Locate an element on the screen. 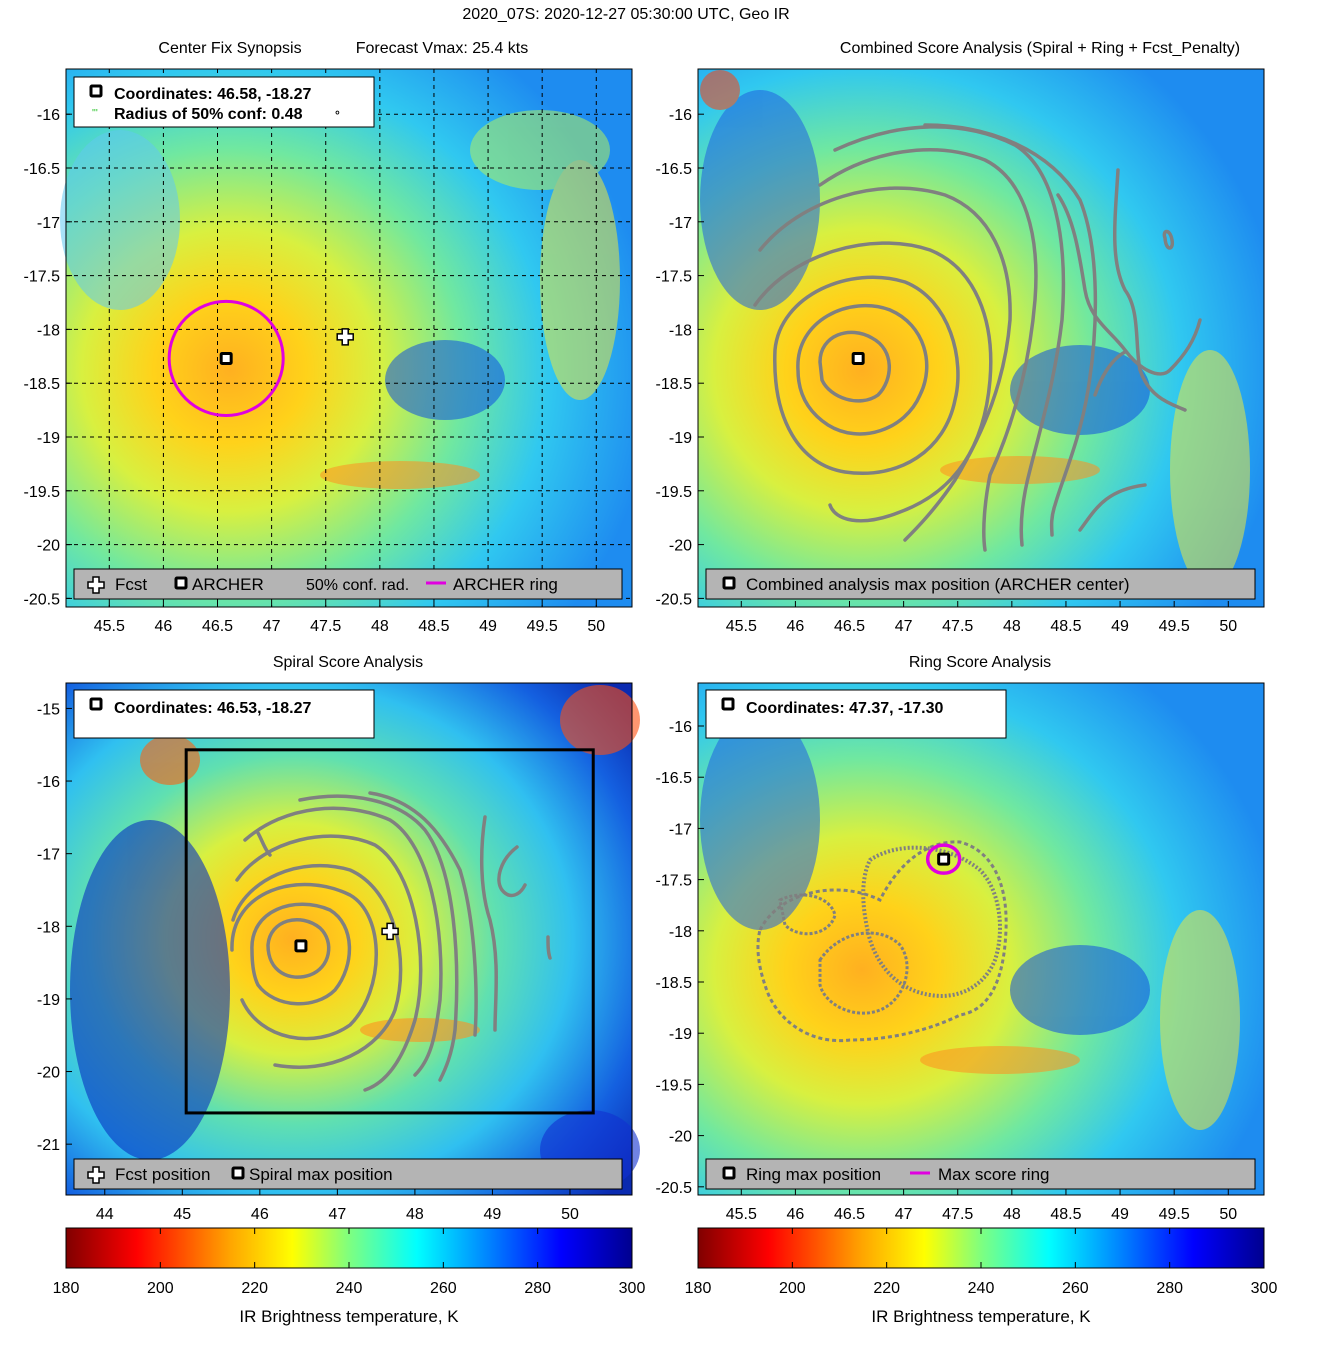 The image size is (1317, 1350). ring-legend is located at coordinates (980, 1174).